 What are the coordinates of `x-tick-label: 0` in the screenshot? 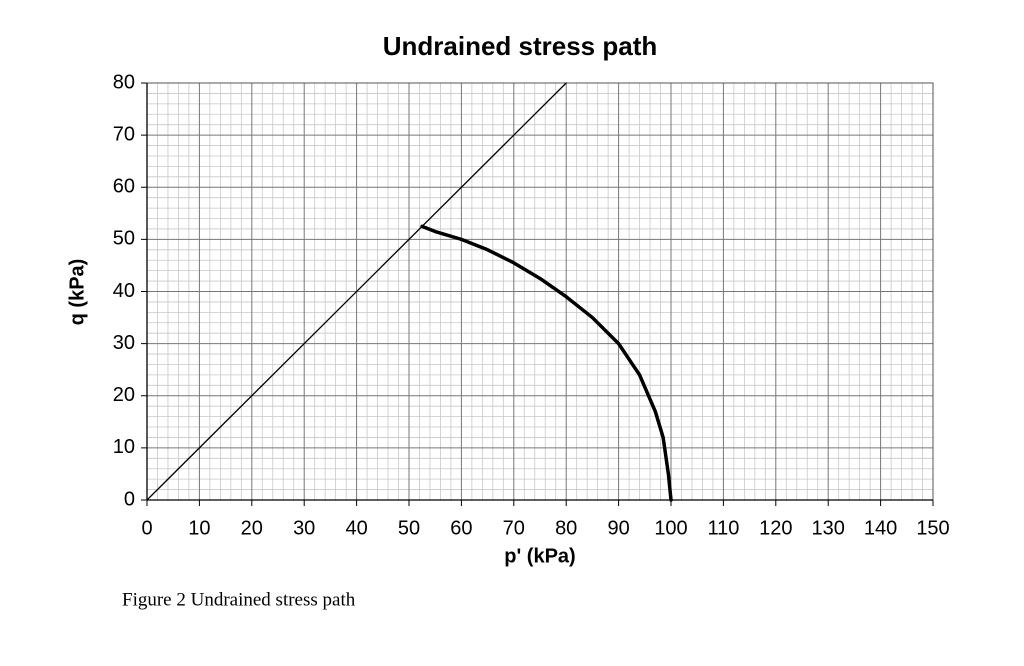 It's located at (146, 528).